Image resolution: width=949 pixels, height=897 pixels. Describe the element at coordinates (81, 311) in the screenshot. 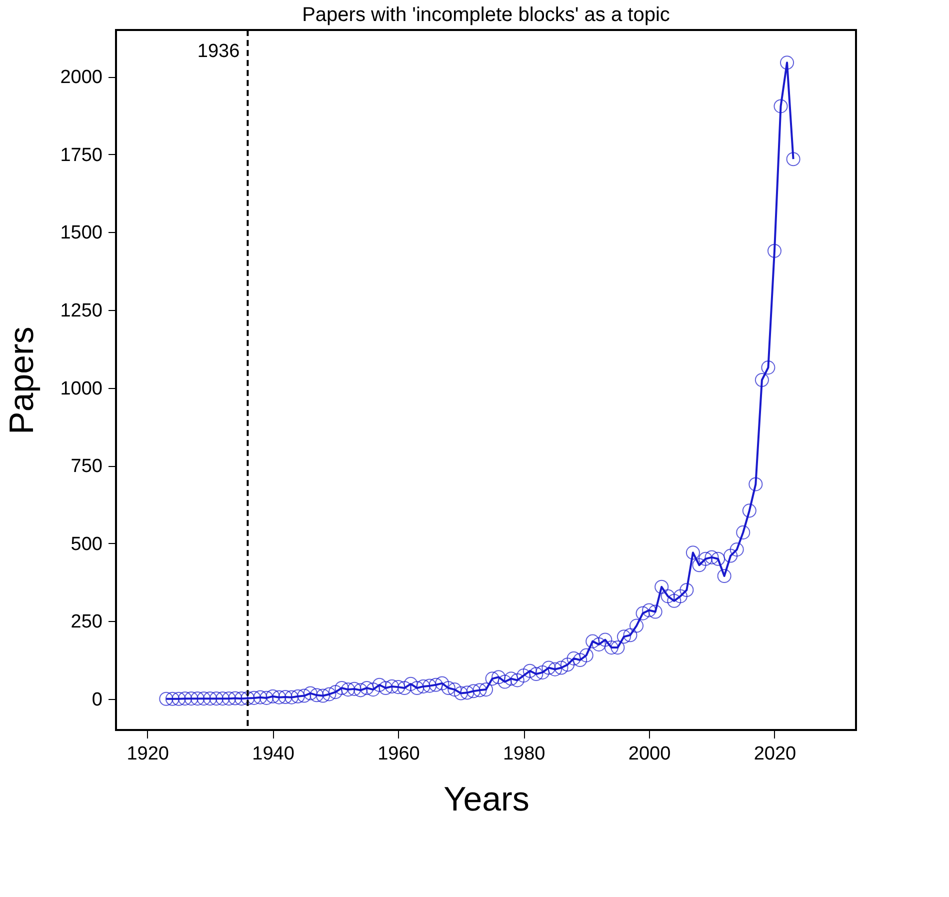

I see `y-tick-label: 1250` at that location.